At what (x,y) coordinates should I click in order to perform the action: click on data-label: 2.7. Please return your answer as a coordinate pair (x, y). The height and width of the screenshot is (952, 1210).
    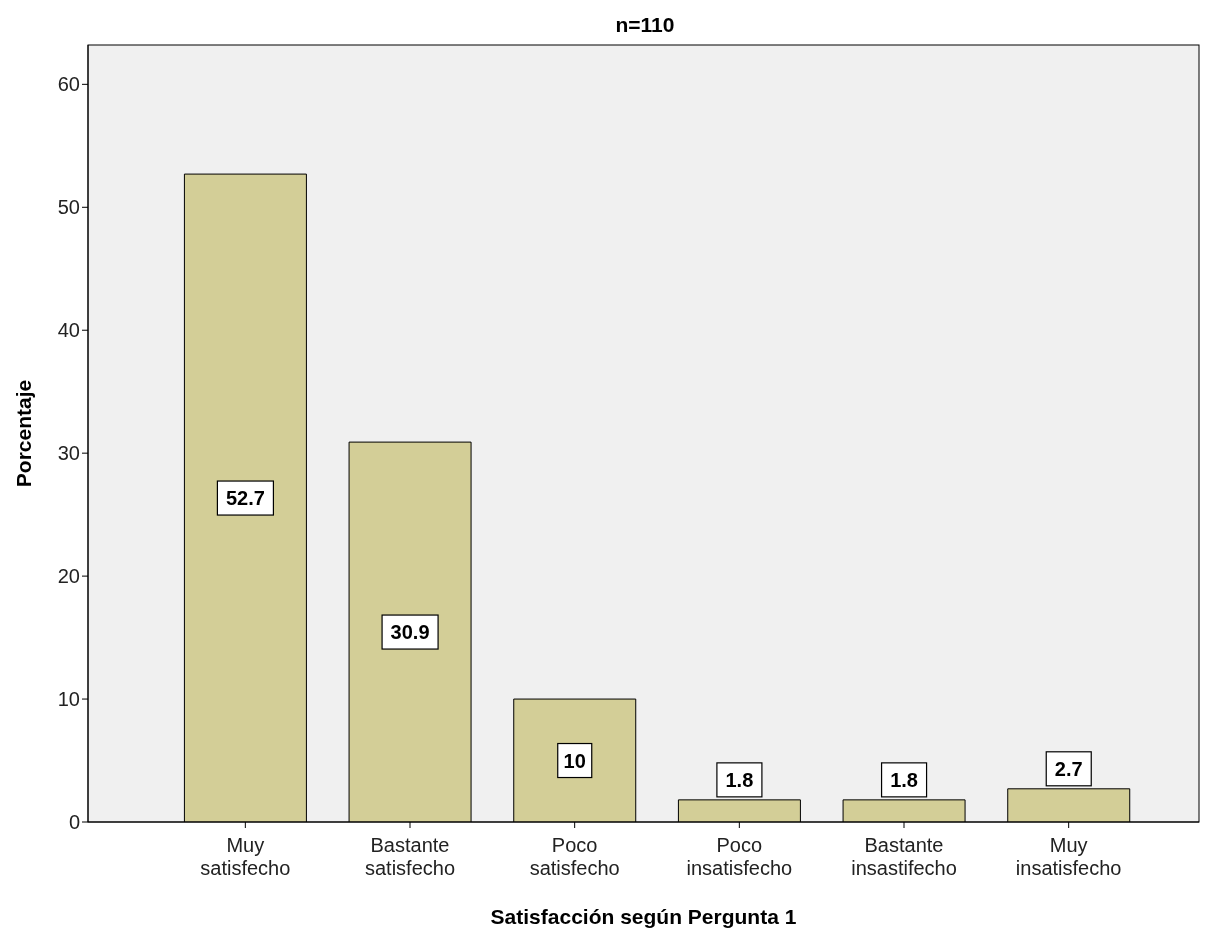
    Looking at the image, I should click on (1068, 768).